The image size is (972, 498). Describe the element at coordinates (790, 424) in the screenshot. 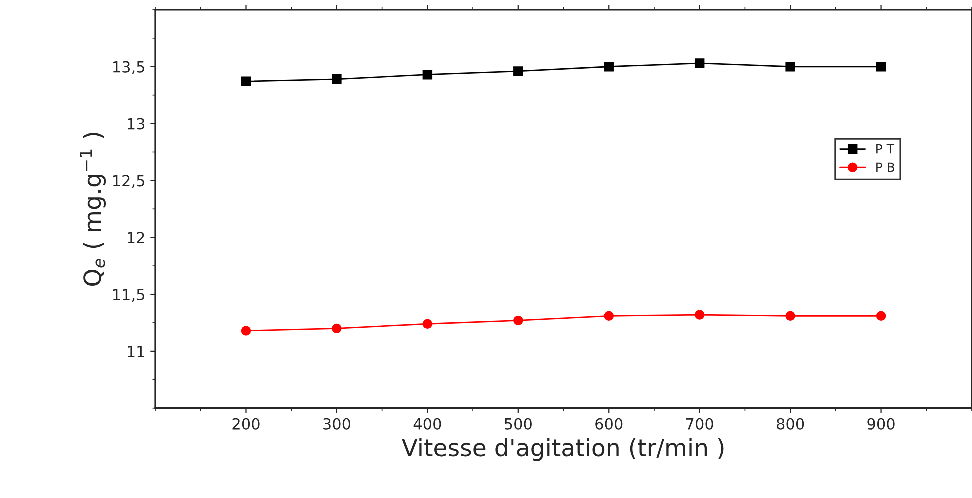

I see `x-tick-label: 800` at that location.